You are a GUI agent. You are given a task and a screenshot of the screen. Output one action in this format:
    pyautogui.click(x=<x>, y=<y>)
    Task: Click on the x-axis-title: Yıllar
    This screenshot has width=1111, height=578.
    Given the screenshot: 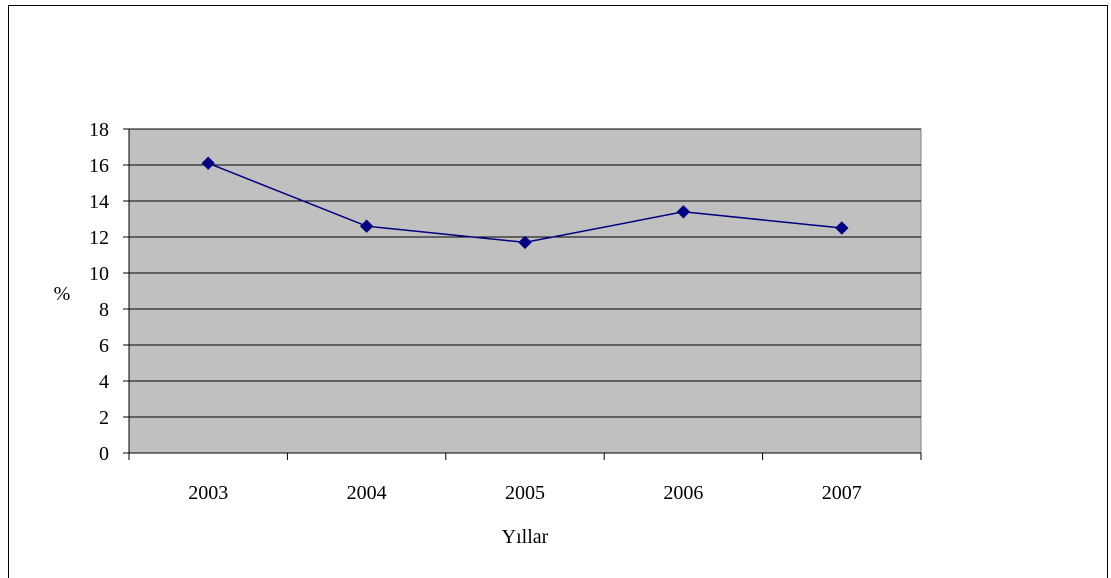 What is the action you would take?
    pyautogui.click(x=525, y=537)
    